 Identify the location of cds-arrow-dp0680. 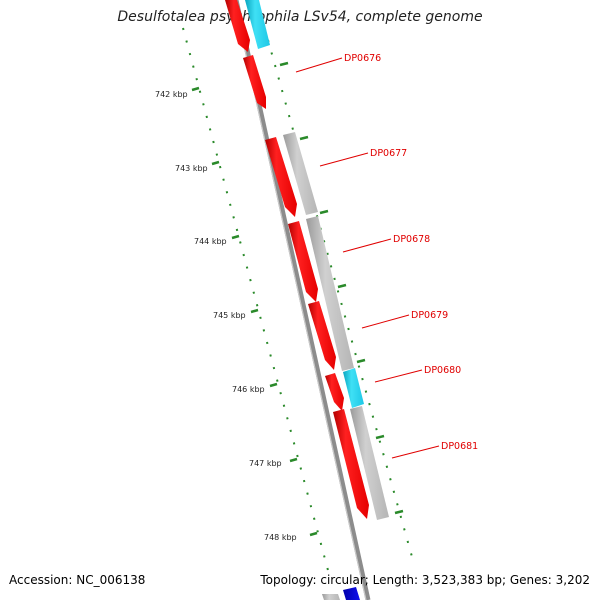
(334, 392).